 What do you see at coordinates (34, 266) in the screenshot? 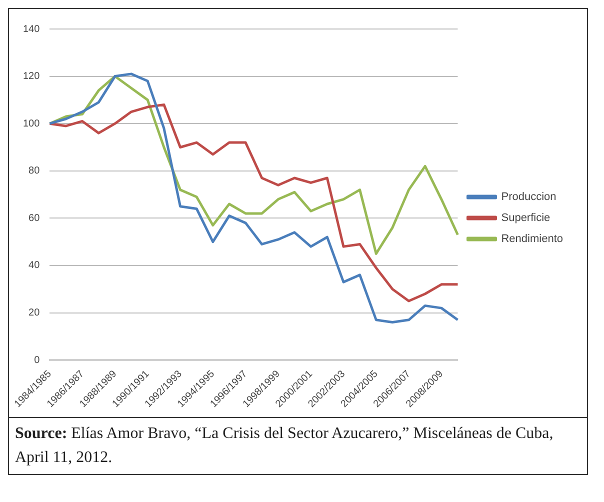
I see `y-tick-label: 40` at bounding box center [34, 266].